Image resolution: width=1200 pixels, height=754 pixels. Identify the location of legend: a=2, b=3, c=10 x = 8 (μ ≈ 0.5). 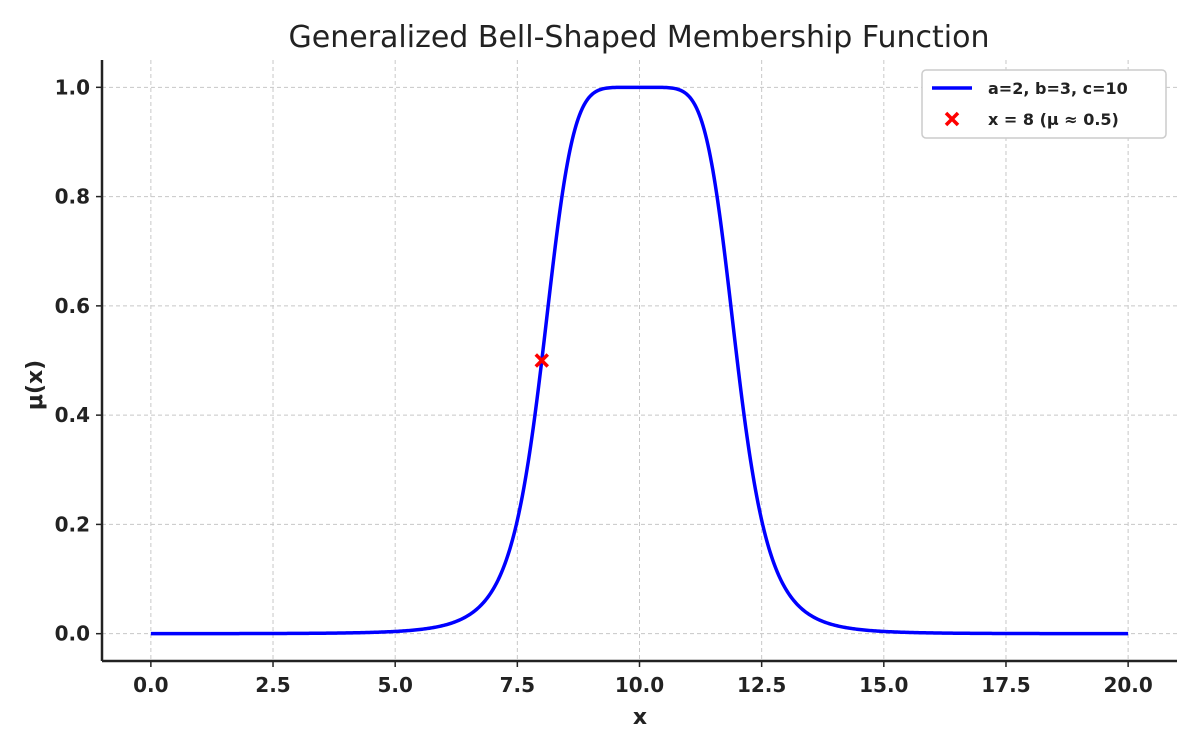
(1044, 104).